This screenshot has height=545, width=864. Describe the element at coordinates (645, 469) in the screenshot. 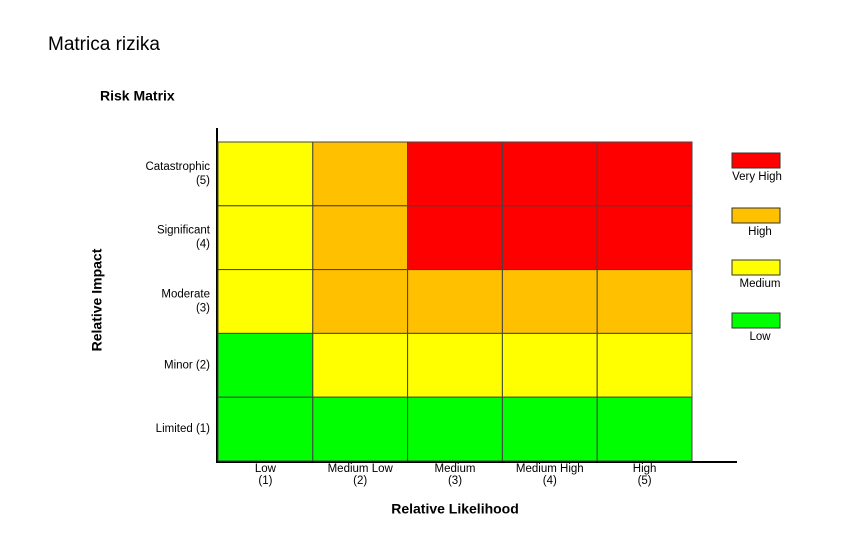

I see `column-label: High` at that location.